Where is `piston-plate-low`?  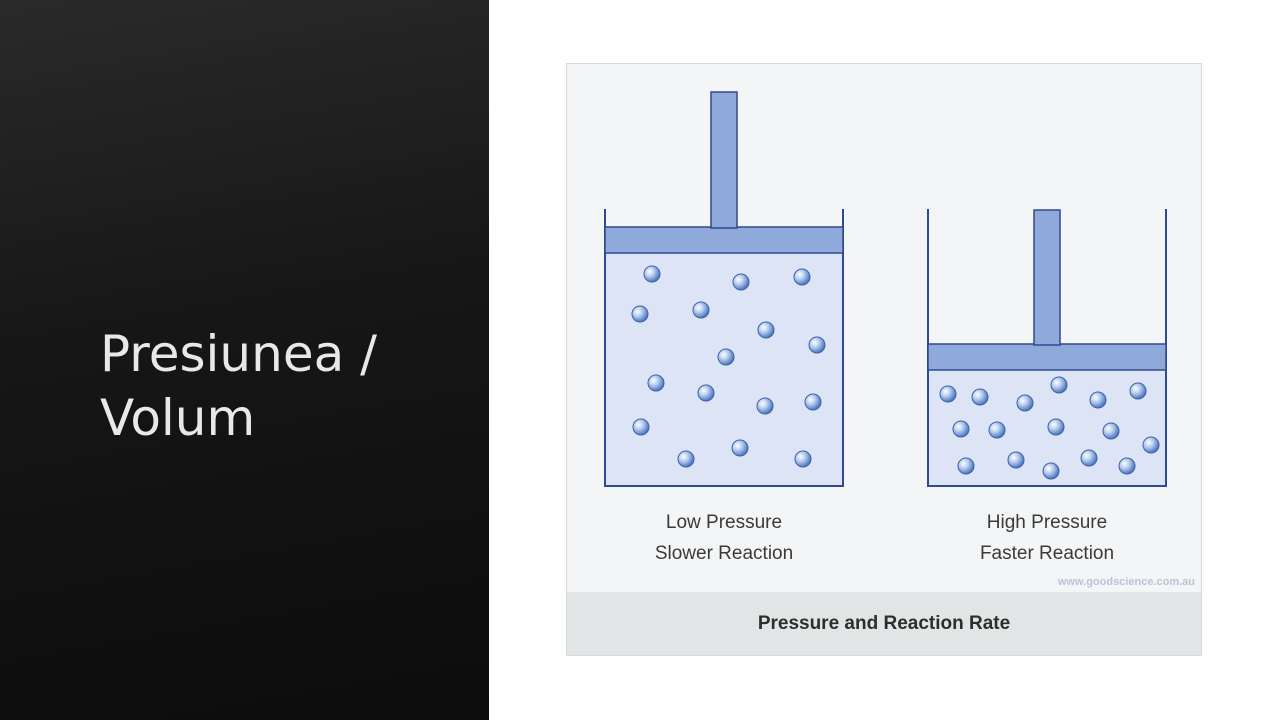
piston-plate-low is located at coordinates (724, 240).